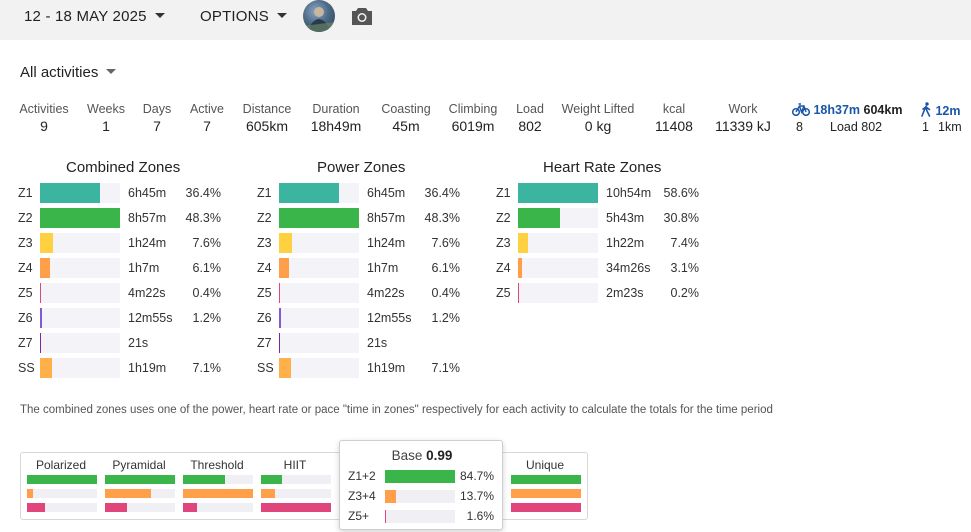  What do you see at coordinates (473, 118) in the screenshot?
I see `stat-climbing: Climbing 6019m` at bounding box center [473, 118].